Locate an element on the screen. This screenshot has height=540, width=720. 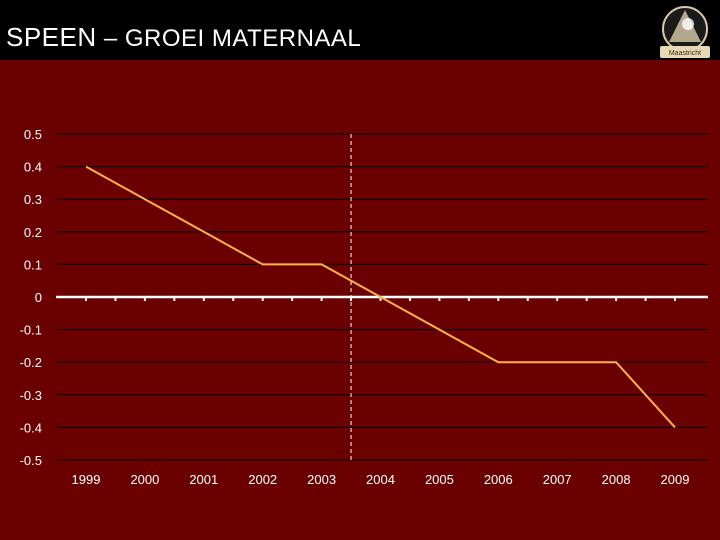
y-tick-label: 0 is located at coordinates (38, 297).